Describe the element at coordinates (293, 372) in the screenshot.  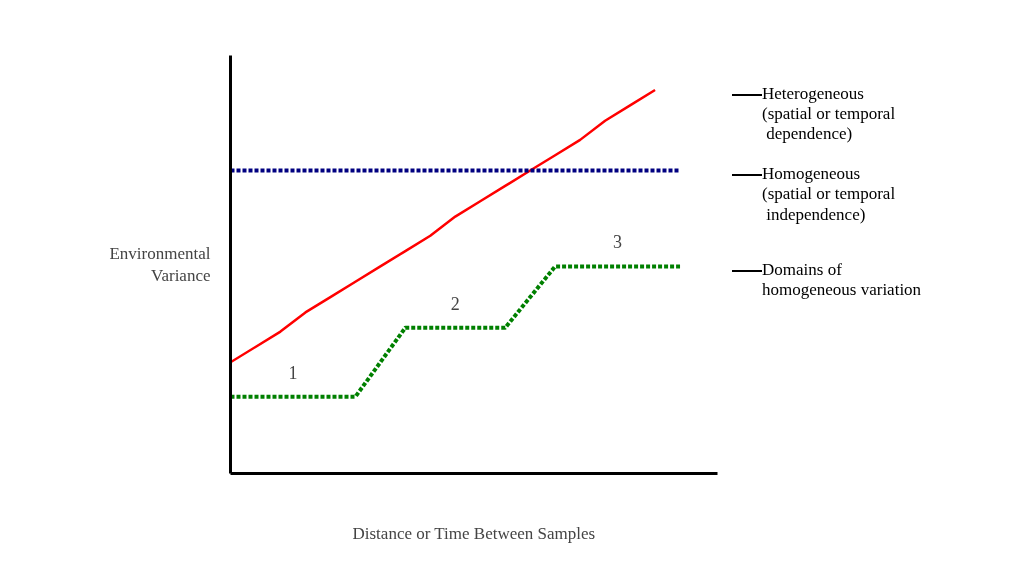
I see `annotation: 1` at that location.